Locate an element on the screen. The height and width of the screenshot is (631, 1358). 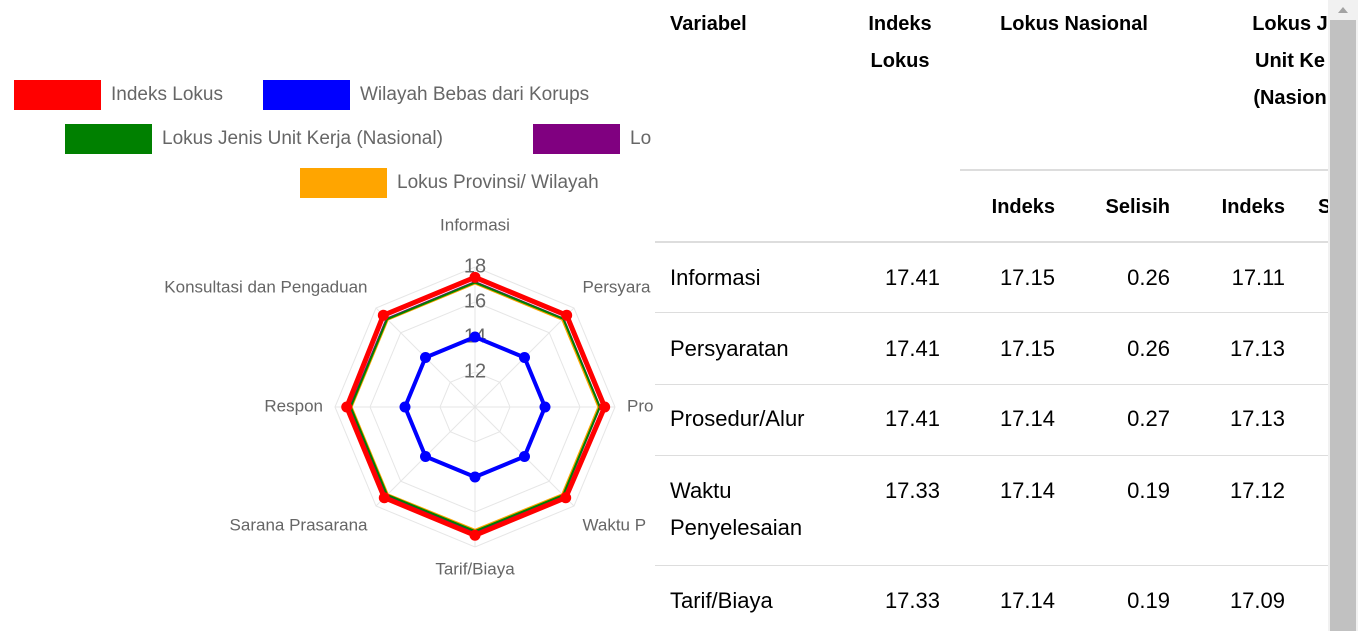
header-cell: Variabel is located at coordinates (708, 24).